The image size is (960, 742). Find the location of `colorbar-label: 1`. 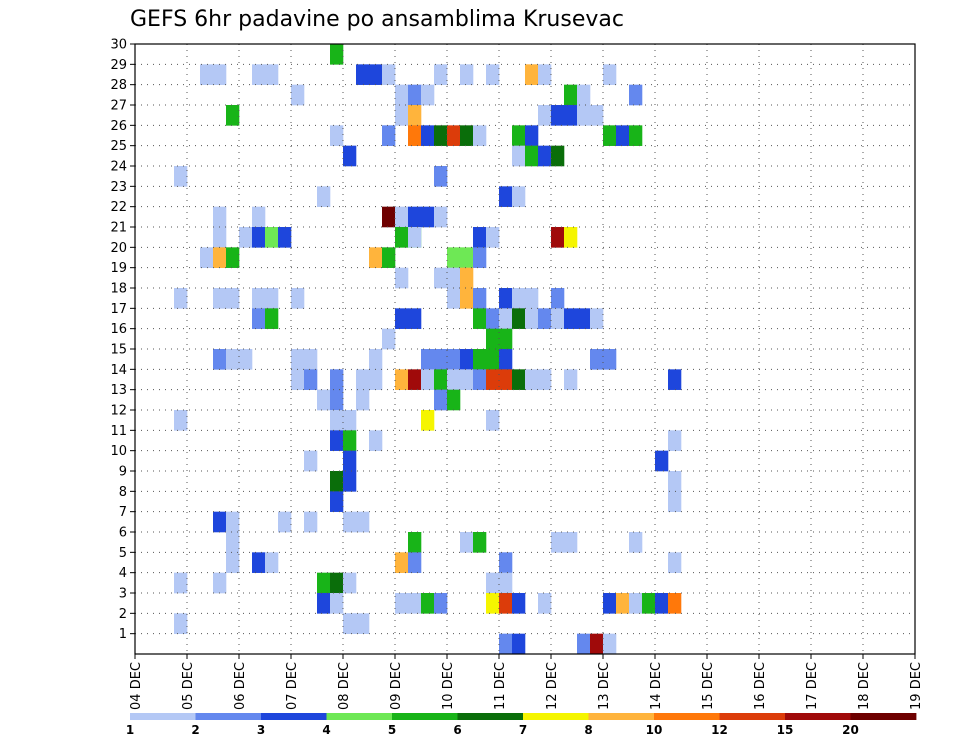

colorbar-label: 1 is located at coordinates (130, 730).